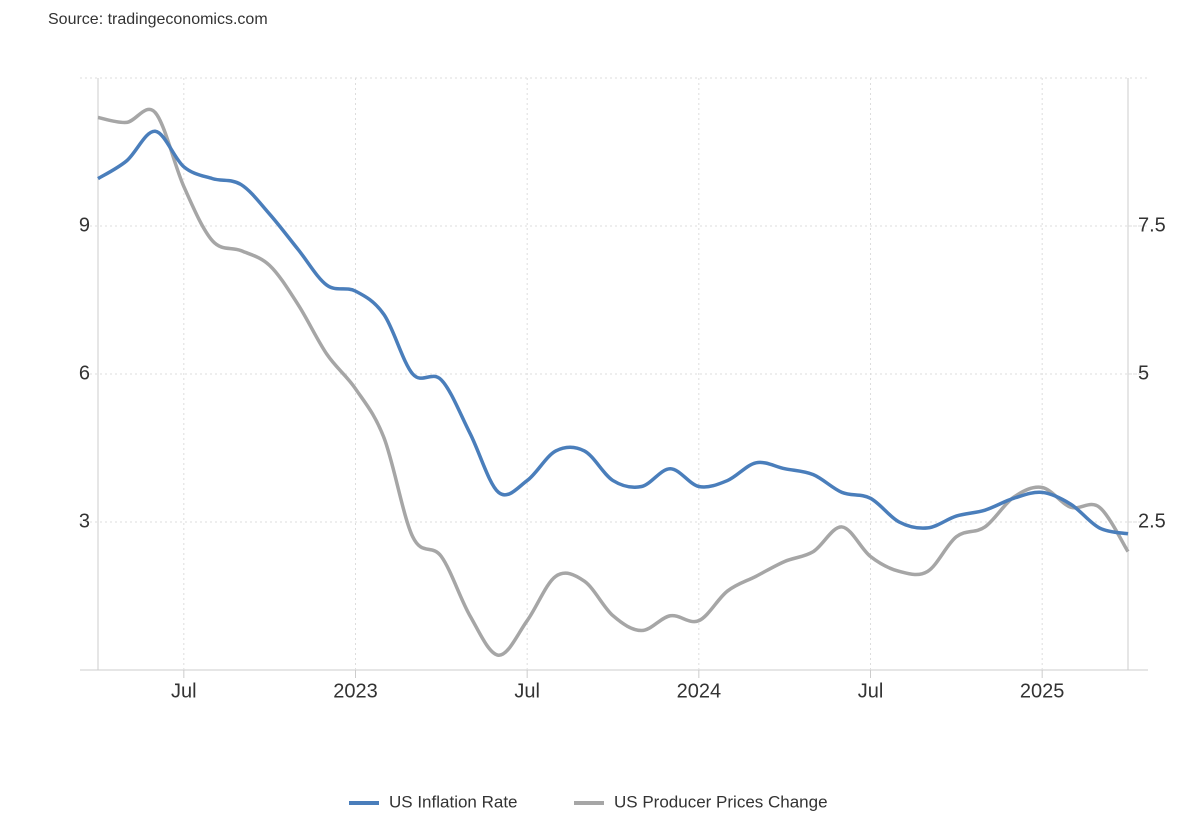 The height and width of the screenshot is (820, 1200). I want to click on x-tick-label: 2025, so click(1042, 691).